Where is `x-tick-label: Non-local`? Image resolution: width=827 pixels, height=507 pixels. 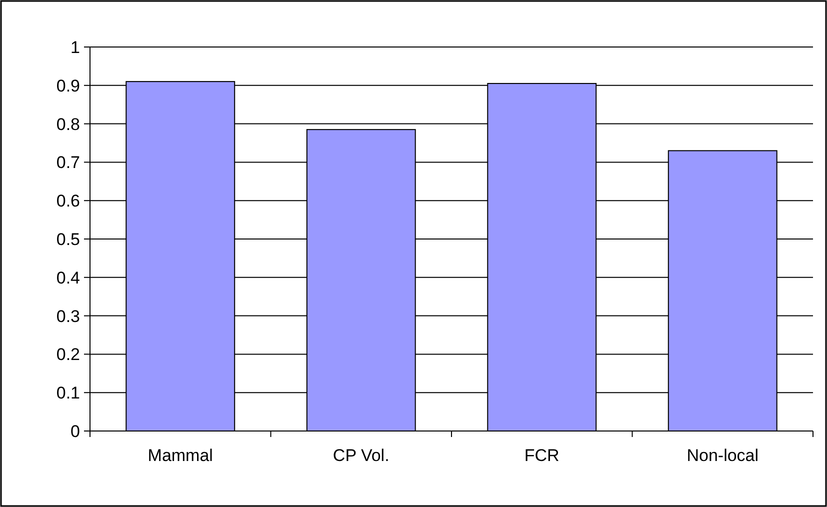
x-tick-label: Non-local is located at coordinates (722, 455).